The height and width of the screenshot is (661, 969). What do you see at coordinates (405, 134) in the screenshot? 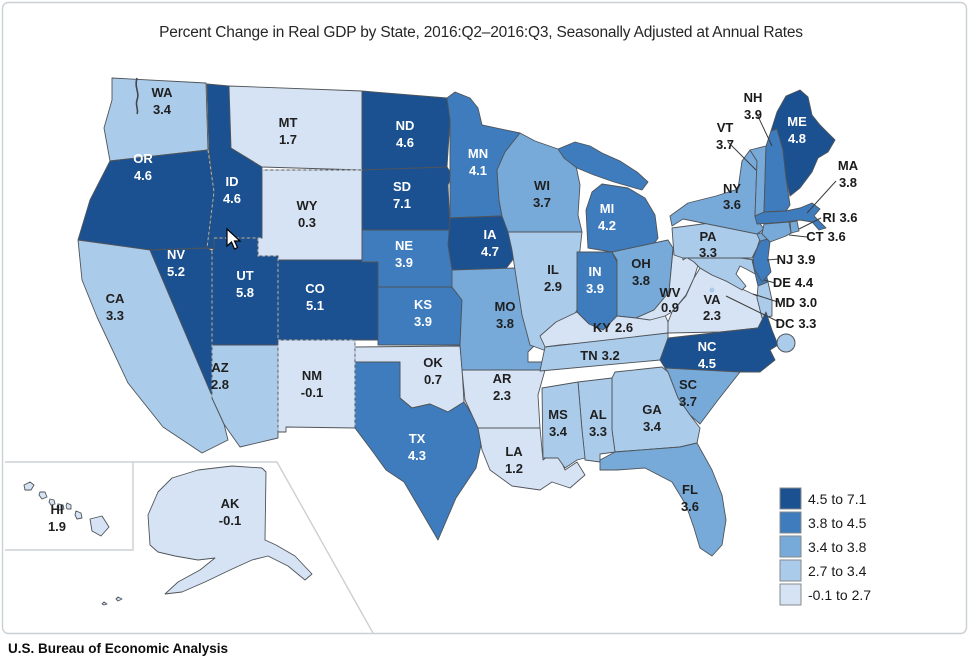
I see `state-label-nd: ND 4.6` at bounding box center [405, 134].